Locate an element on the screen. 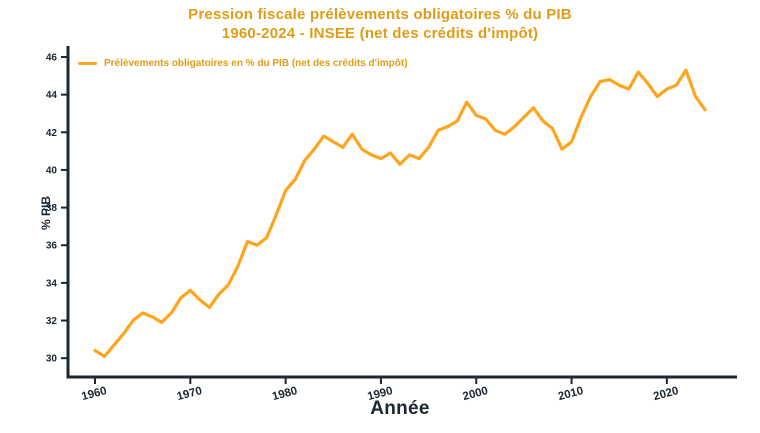 The width and height of the screenshot is (760, 433). y-axis-title: % PIB is located at coordinates (46, 213).